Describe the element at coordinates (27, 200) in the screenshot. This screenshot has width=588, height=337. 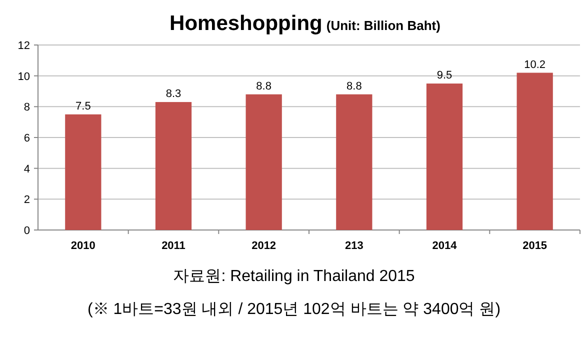
I see `y-tick-label: 2` at that location.